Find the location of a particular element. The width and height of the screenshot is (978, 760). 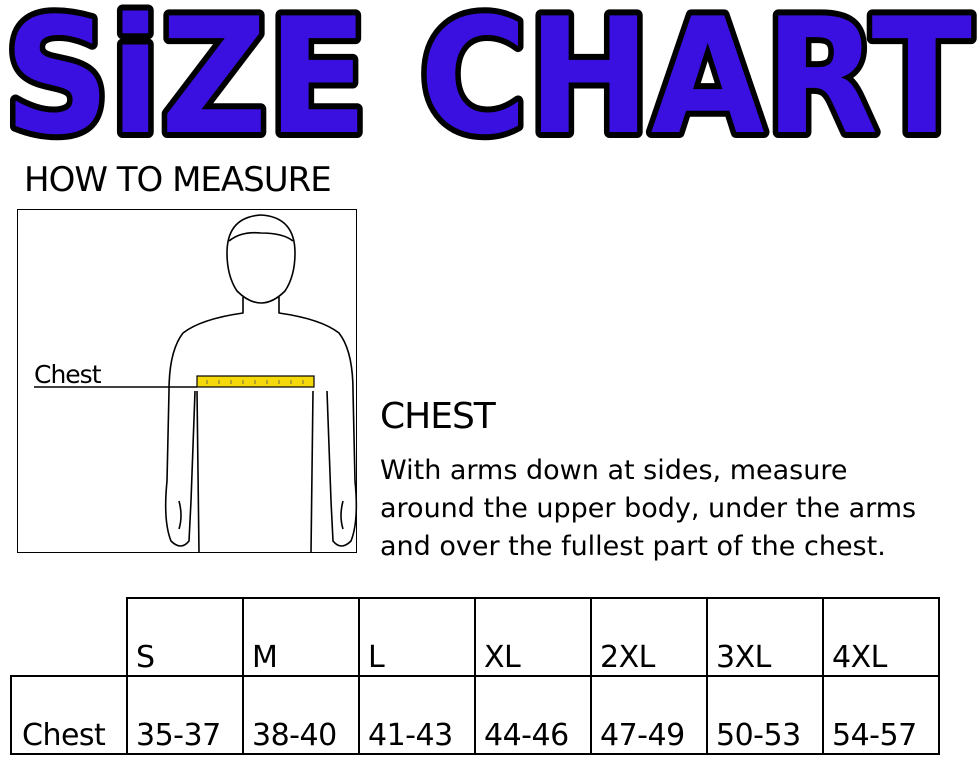

chest-figure-label: Chest is located at coordinates (68, 374).